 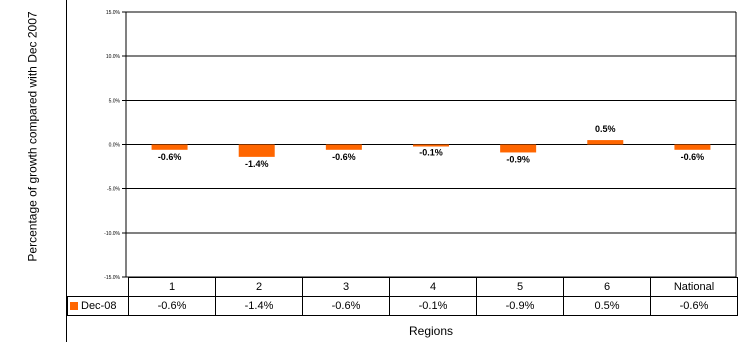 What do you see at coordinates (607, 306) in the screenshot?
I see `value-cell: 0.5%` at bounding box center [607, 306].